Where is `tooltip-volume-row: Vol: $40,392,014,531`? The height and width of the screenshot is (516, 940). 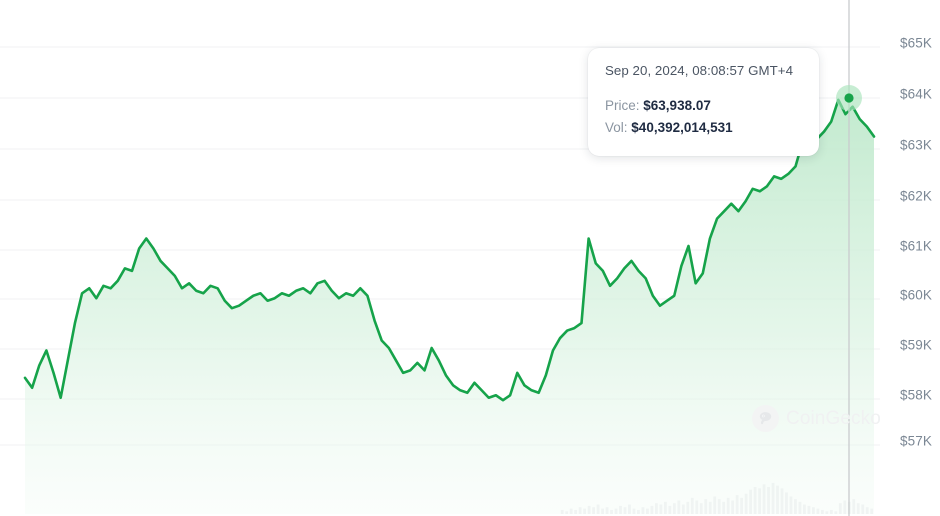
tooltip-volume-row: Vol: $40,392,014,531 is located at coordinates (703, 128).